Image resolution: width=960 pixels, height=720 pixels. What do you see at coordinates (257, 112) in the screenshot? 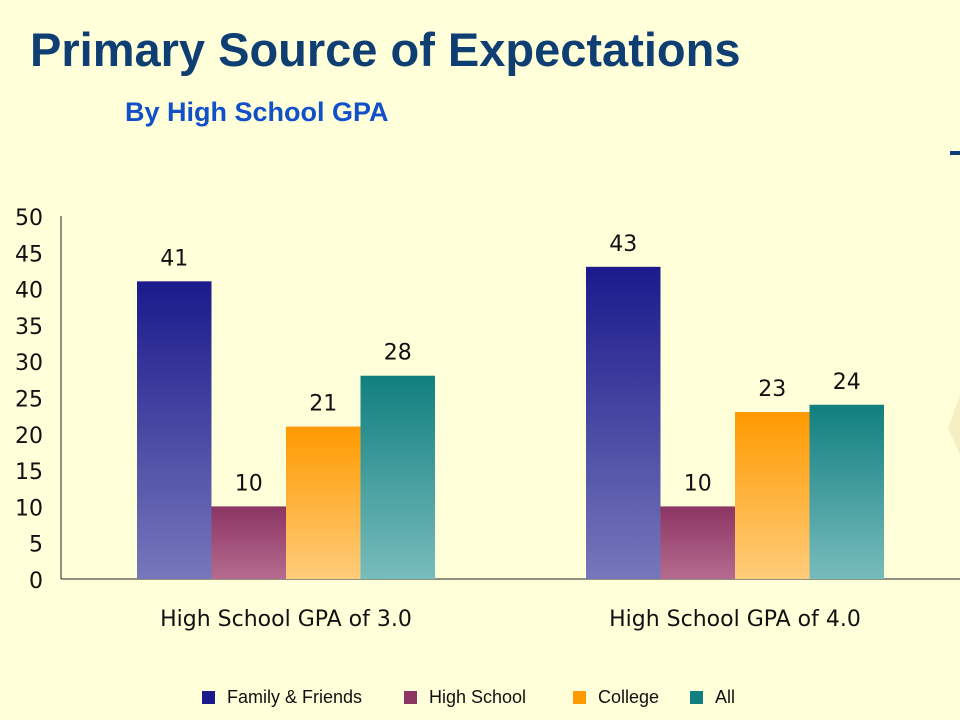
I see `chart-subtitle: By High School GPA` at bounding box center [257, 112].